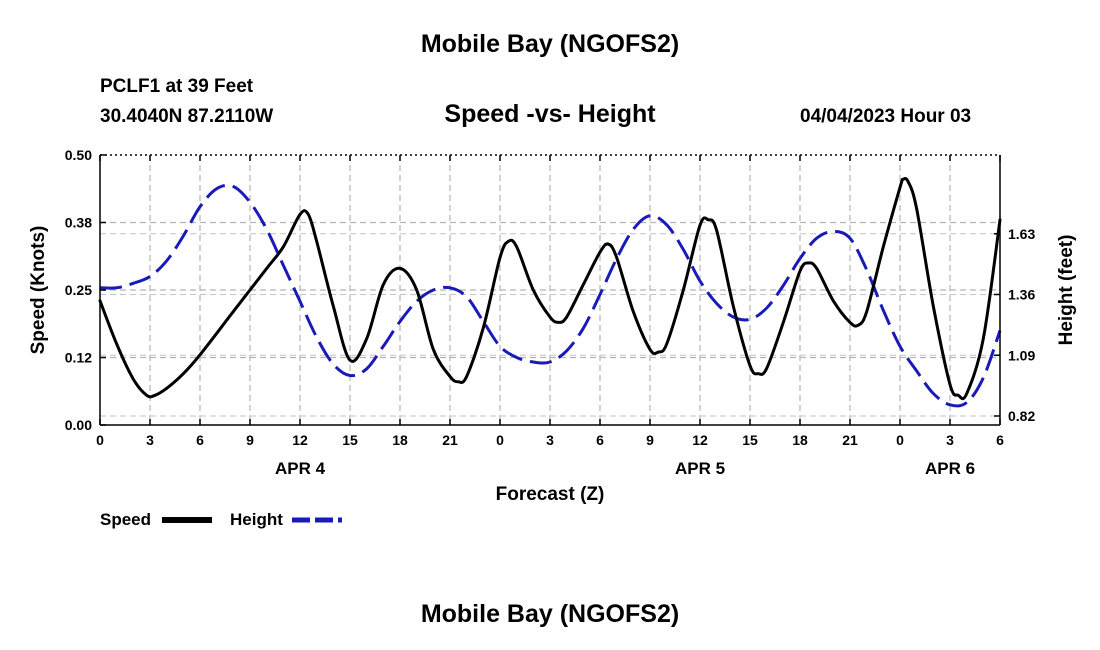 The height and width of the screenshot is (650, 1100). Describe the element at coordinates (550, 614) in the screenshot. I see `footer-title: Mobile Bay (NGOFS2)` at that location.